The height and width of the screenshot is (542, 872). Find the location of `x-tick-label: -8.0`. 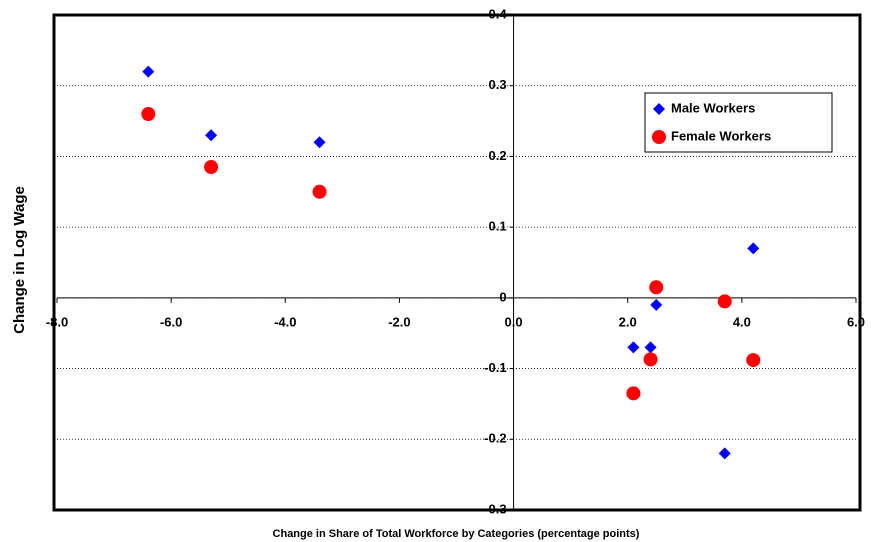

x-tick-label: -8.0 is located at coordinates (57, 321).